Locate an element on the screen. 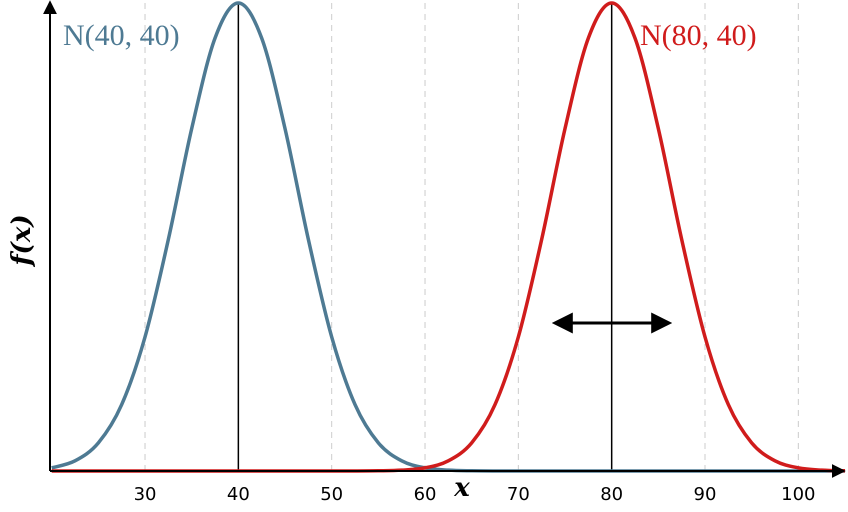 The height and width of the screenshot is (512, 848). x-tick-label: 60 is located at coordinates (425, 494).